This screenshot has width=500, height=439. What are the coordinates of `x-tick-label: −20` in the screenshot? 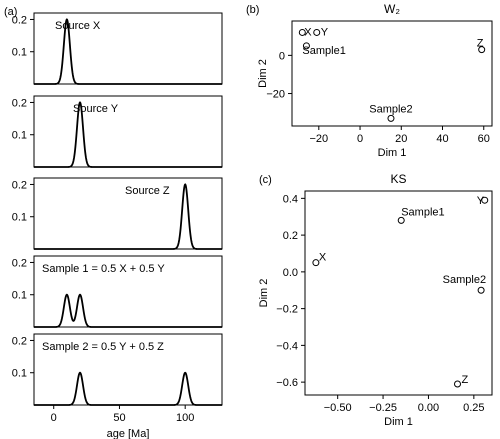 It's located at (318, 139).